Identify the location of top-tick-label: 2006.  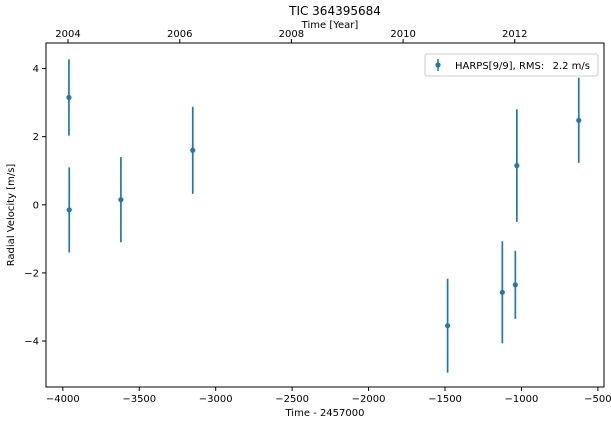
(179, 34).